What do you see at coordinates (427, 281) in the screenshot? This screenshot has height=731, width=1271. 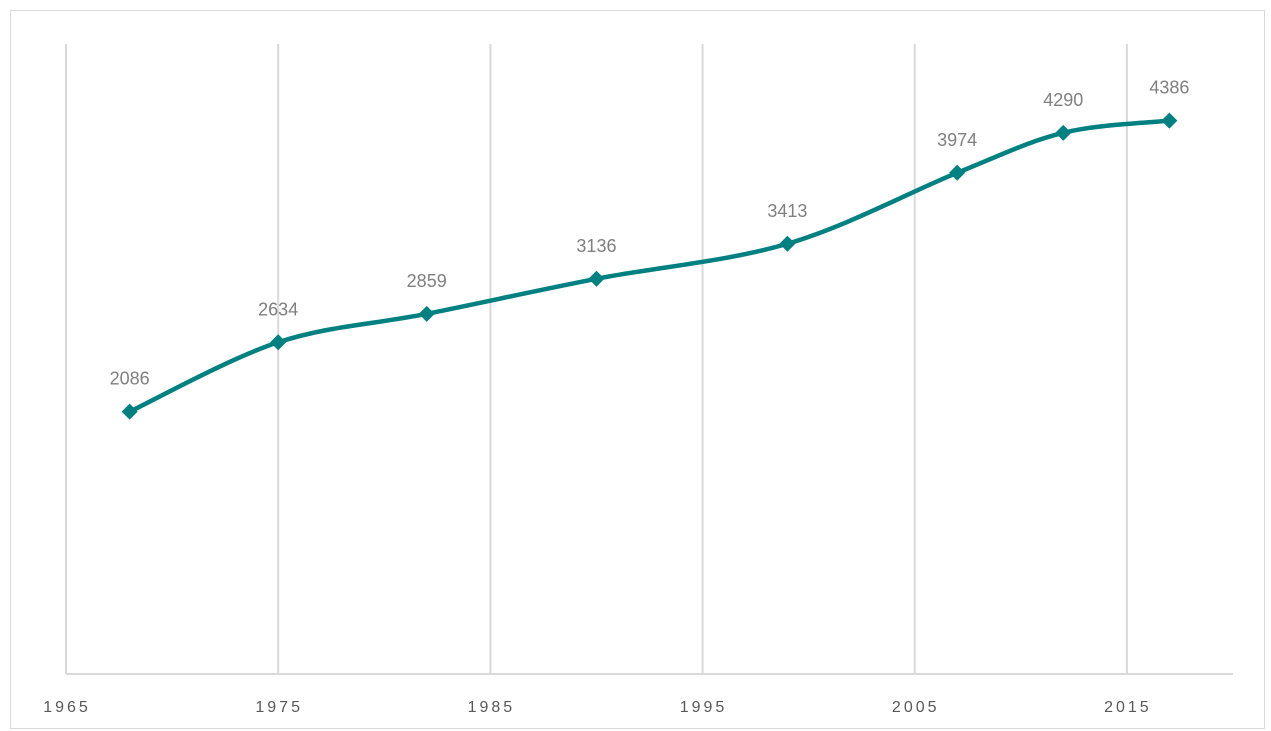 I see `data-label: 2859` at bounding box center [427, 281].